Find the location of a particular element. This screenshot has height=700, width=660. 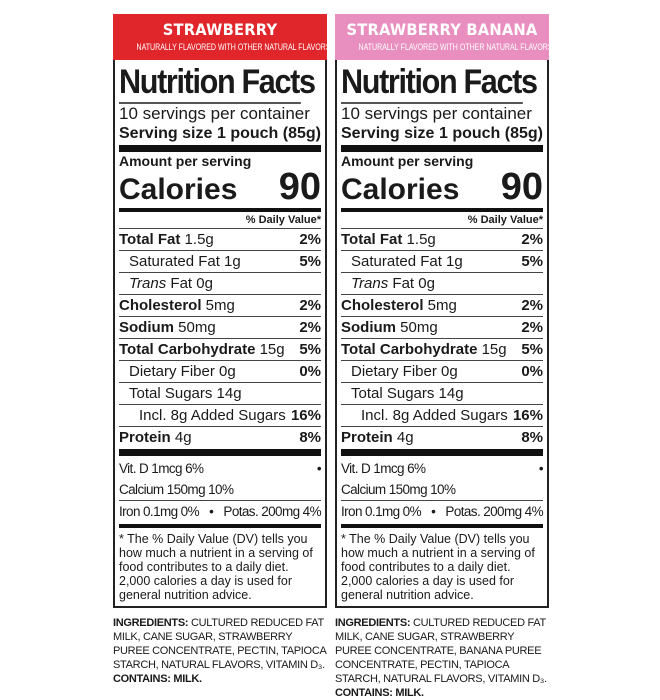

nutrient-row: Cholesterol 5mg 2% is located at coordinates (442, 306).